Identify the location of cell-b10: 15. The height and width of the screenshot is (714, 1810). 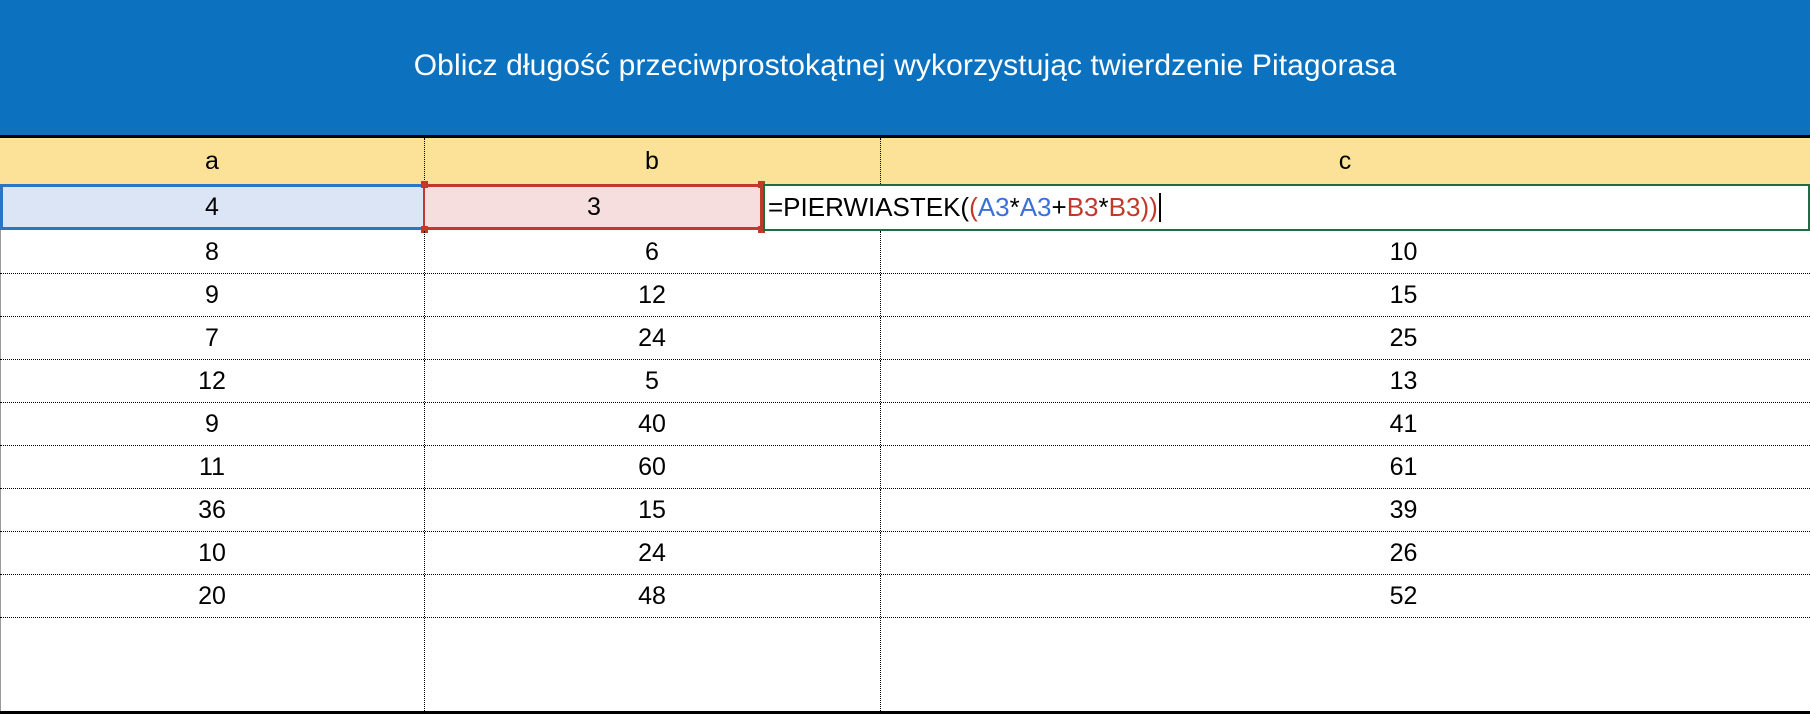
(652, 509).